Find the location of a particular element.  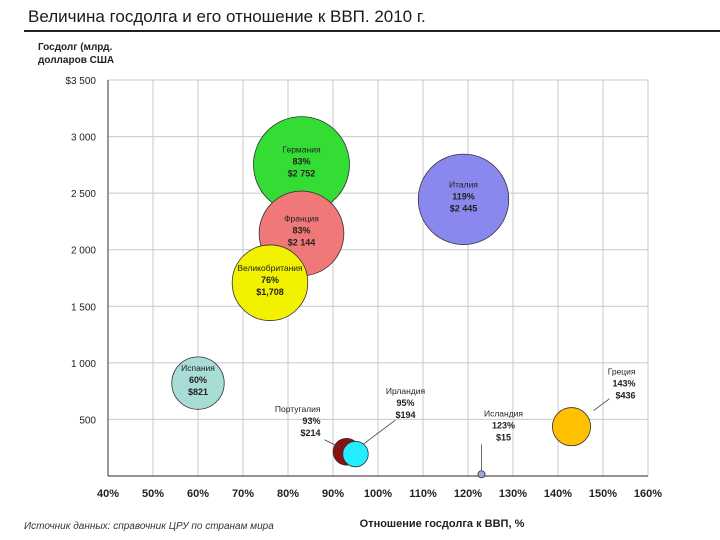

bubble-label-name-1: Италия is located at coordinates (463, 184).